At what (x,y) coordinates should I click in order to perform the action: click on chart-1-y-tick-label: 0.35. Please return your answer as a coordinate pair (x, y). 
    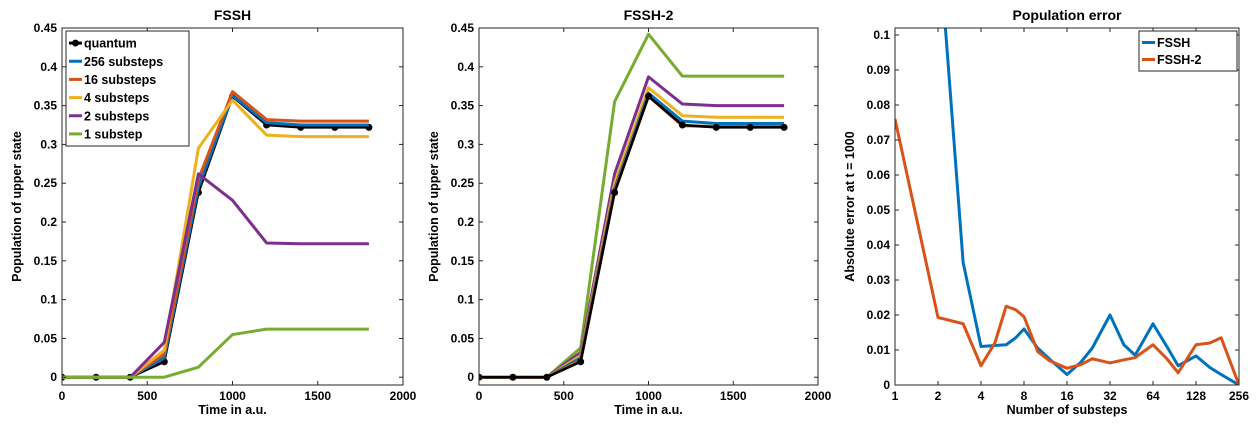
    Looking at the image, I should click on (463, 106).